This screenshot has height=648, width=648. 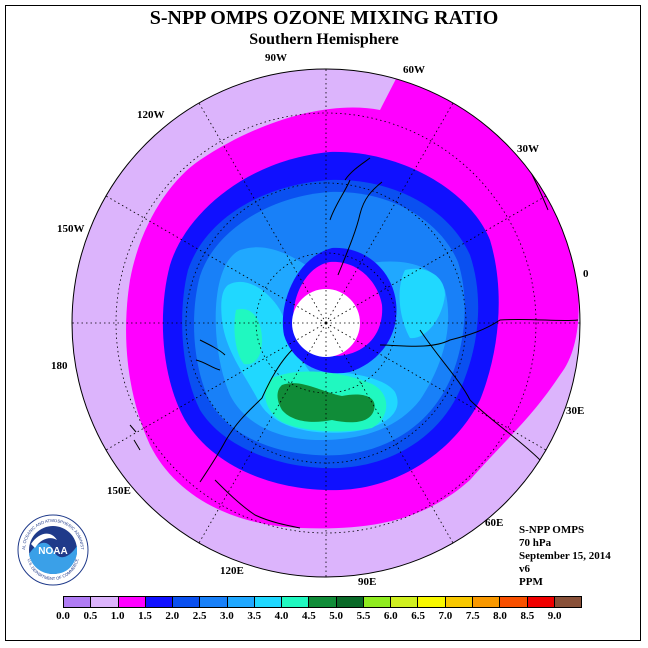 I want to click on map-title: S-NPP OMPS OZONE MIXING RATIO, so click(x=324, y=18).